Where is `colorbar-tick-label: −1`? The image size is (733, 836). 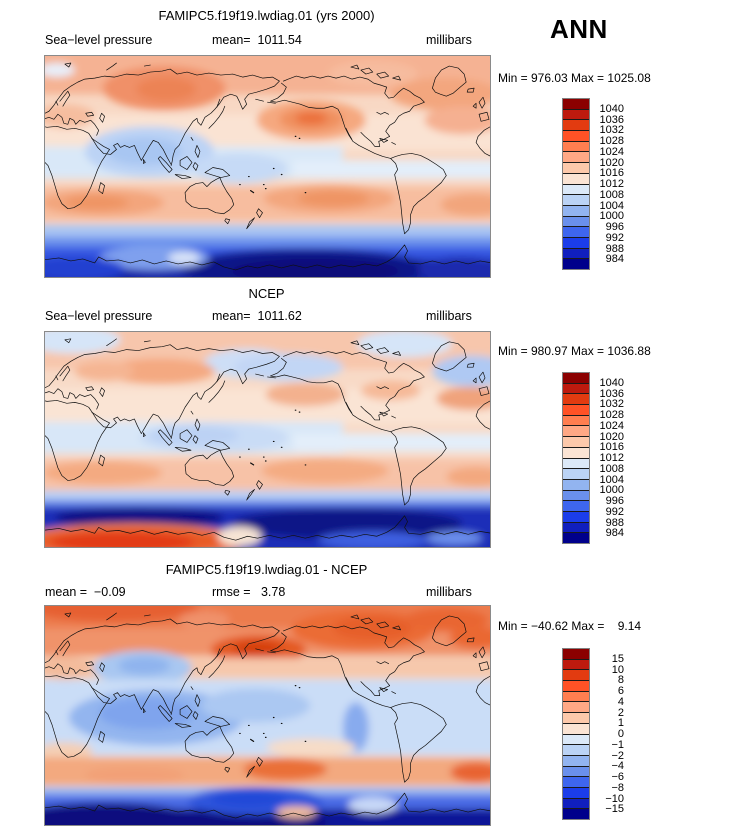
colorbar-tick-label: −1 is located at coordinates (617, 744).